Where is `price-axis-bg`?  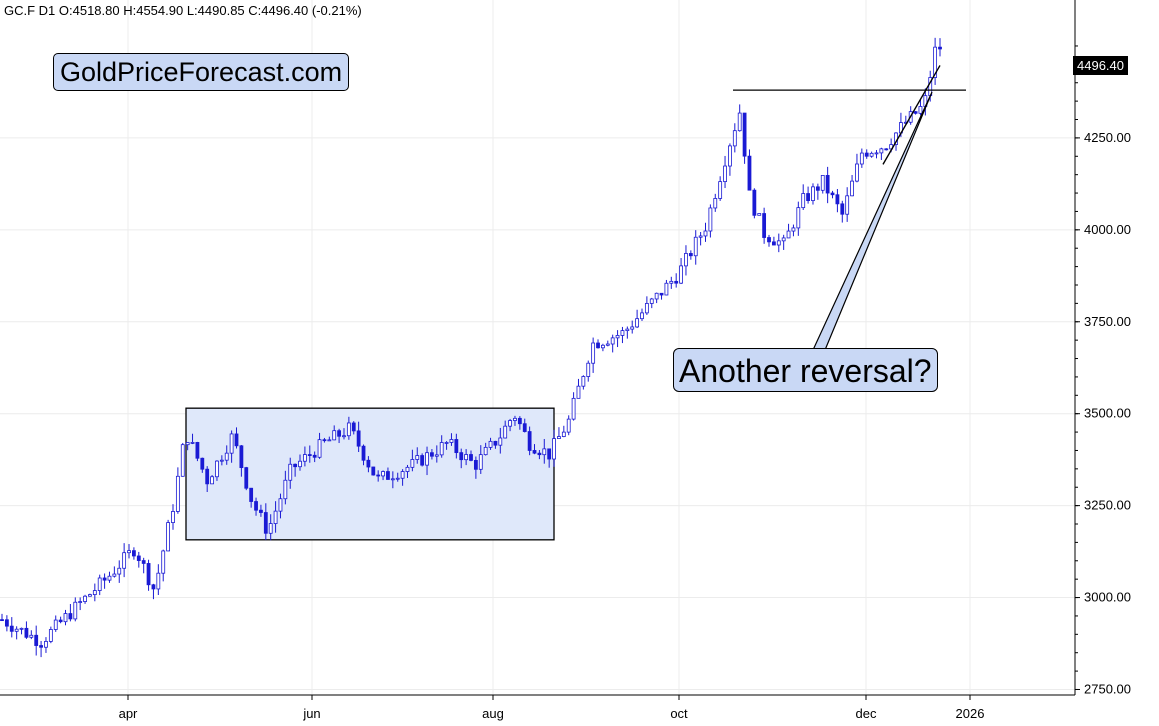 price-axis-bg is located at coordinates (1117, 363).